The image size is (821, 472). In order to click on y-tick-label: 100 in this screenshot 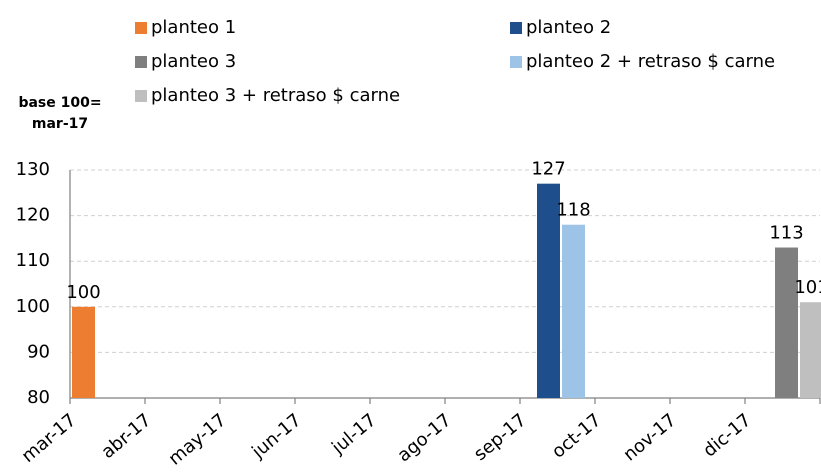, I will do `click(33, 306)`.